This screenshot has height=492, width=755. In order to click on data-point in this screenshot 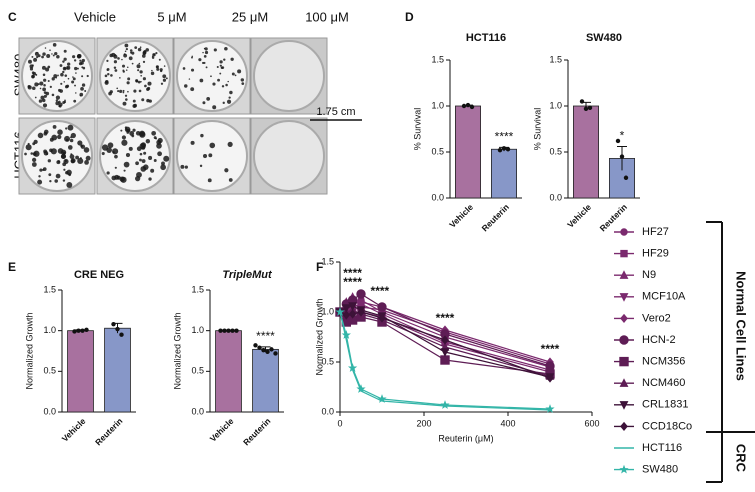, I will do `click(504, 148)`.